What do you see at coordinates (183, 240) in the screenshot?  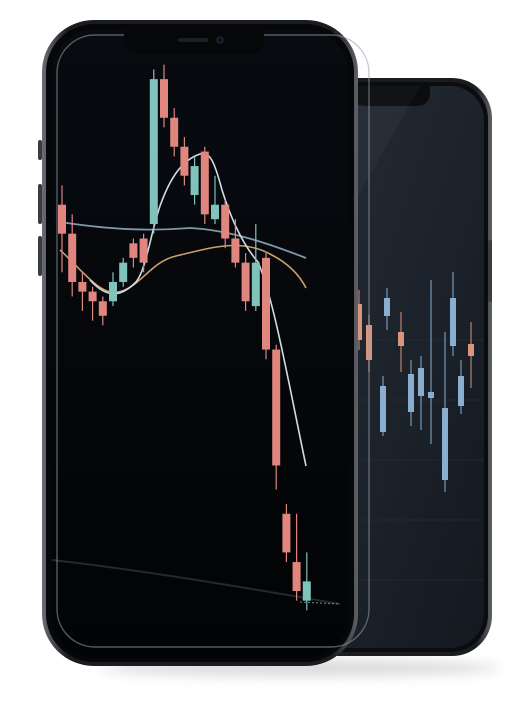 I see `ma-slow` at bounding box center [183, 240].